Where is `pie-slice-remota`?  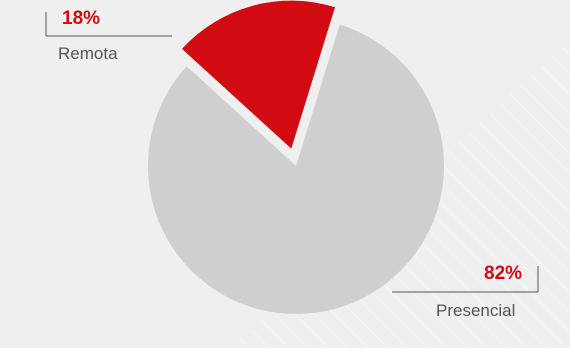 pie-slice-remota is located at coordinates (258, 74).